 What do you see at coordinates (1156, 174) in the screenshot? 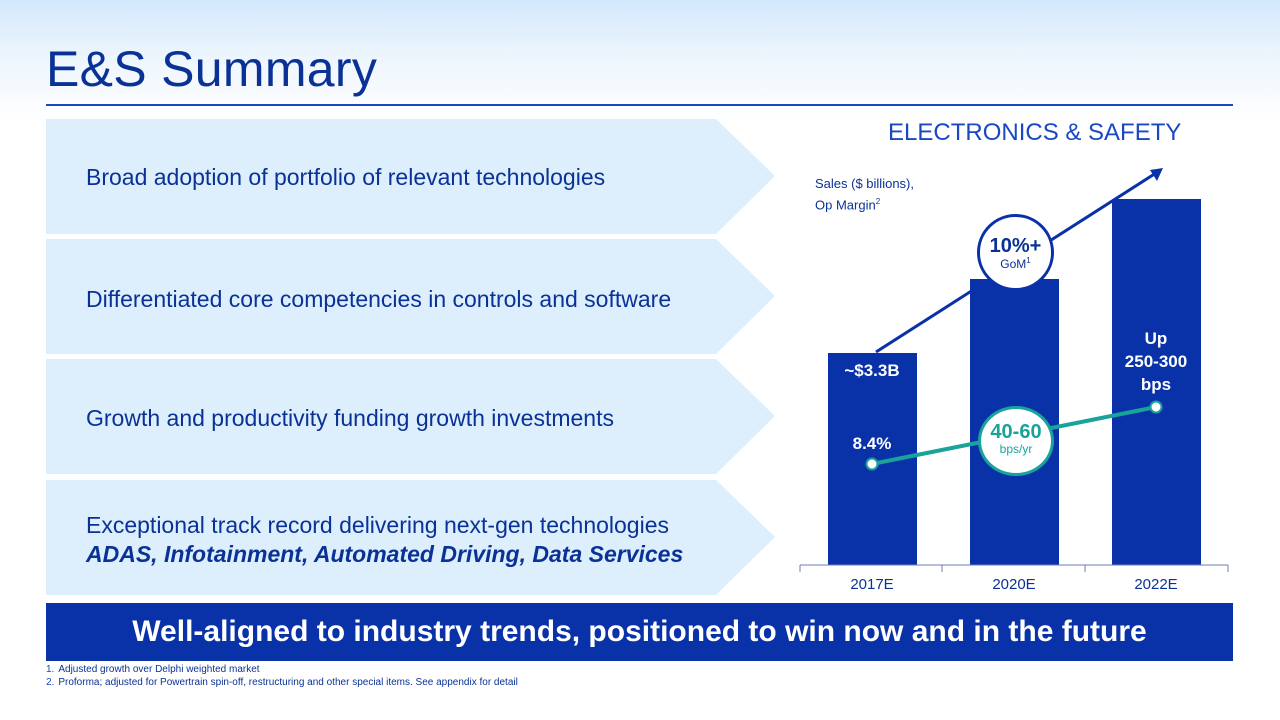
I see `growth-arrowhead` at bounding box center [1156, 174].